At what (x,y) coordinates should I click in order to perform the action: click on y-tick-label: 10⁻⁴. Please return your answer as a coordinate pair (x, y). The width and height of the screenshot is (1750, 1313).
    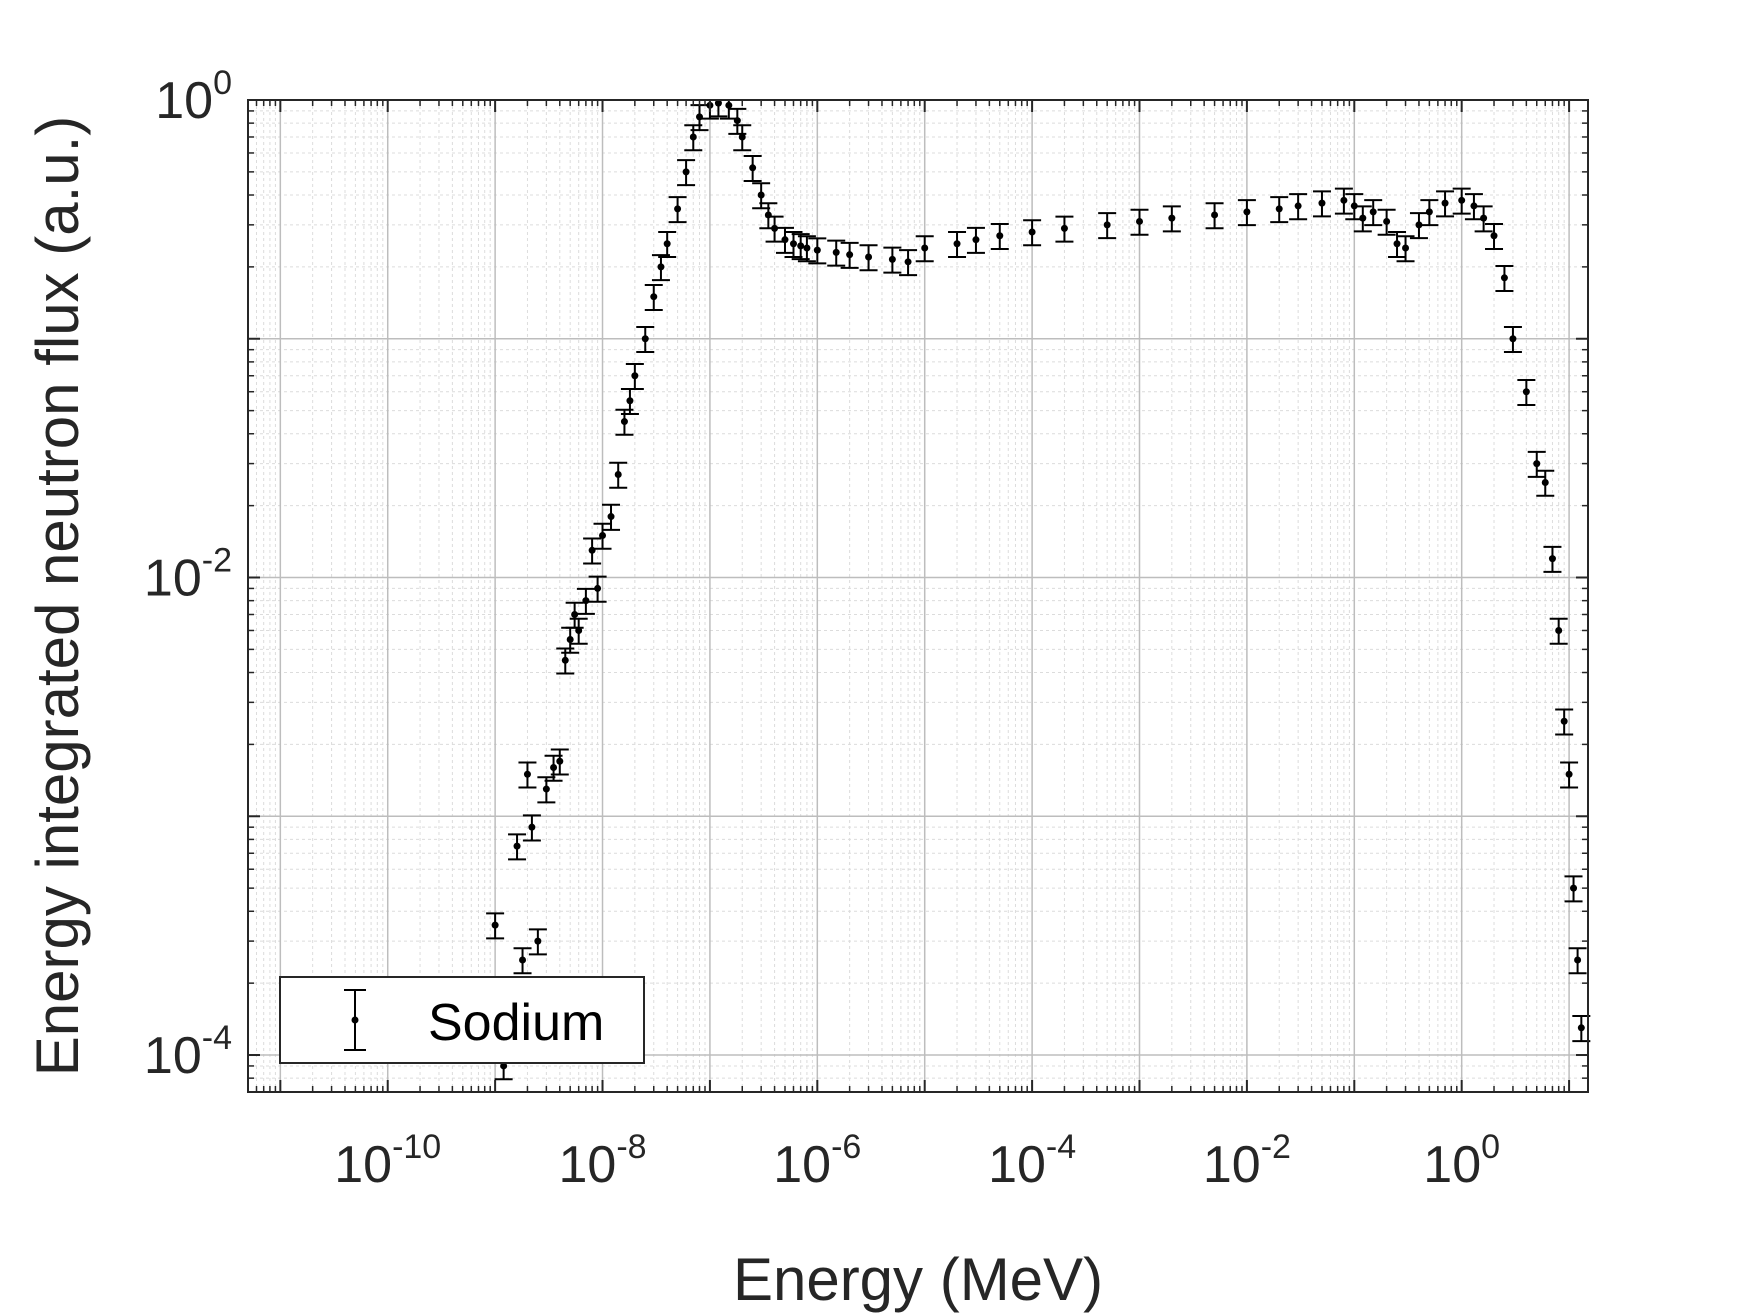
    Looking at the image, I should click on (188, 1052).